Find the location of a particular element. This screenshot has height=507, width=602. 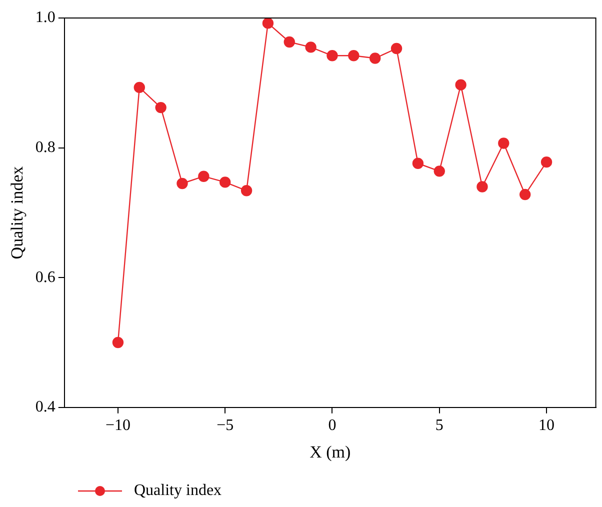

legend-label: Quality index is located at coordinates (178, 491).